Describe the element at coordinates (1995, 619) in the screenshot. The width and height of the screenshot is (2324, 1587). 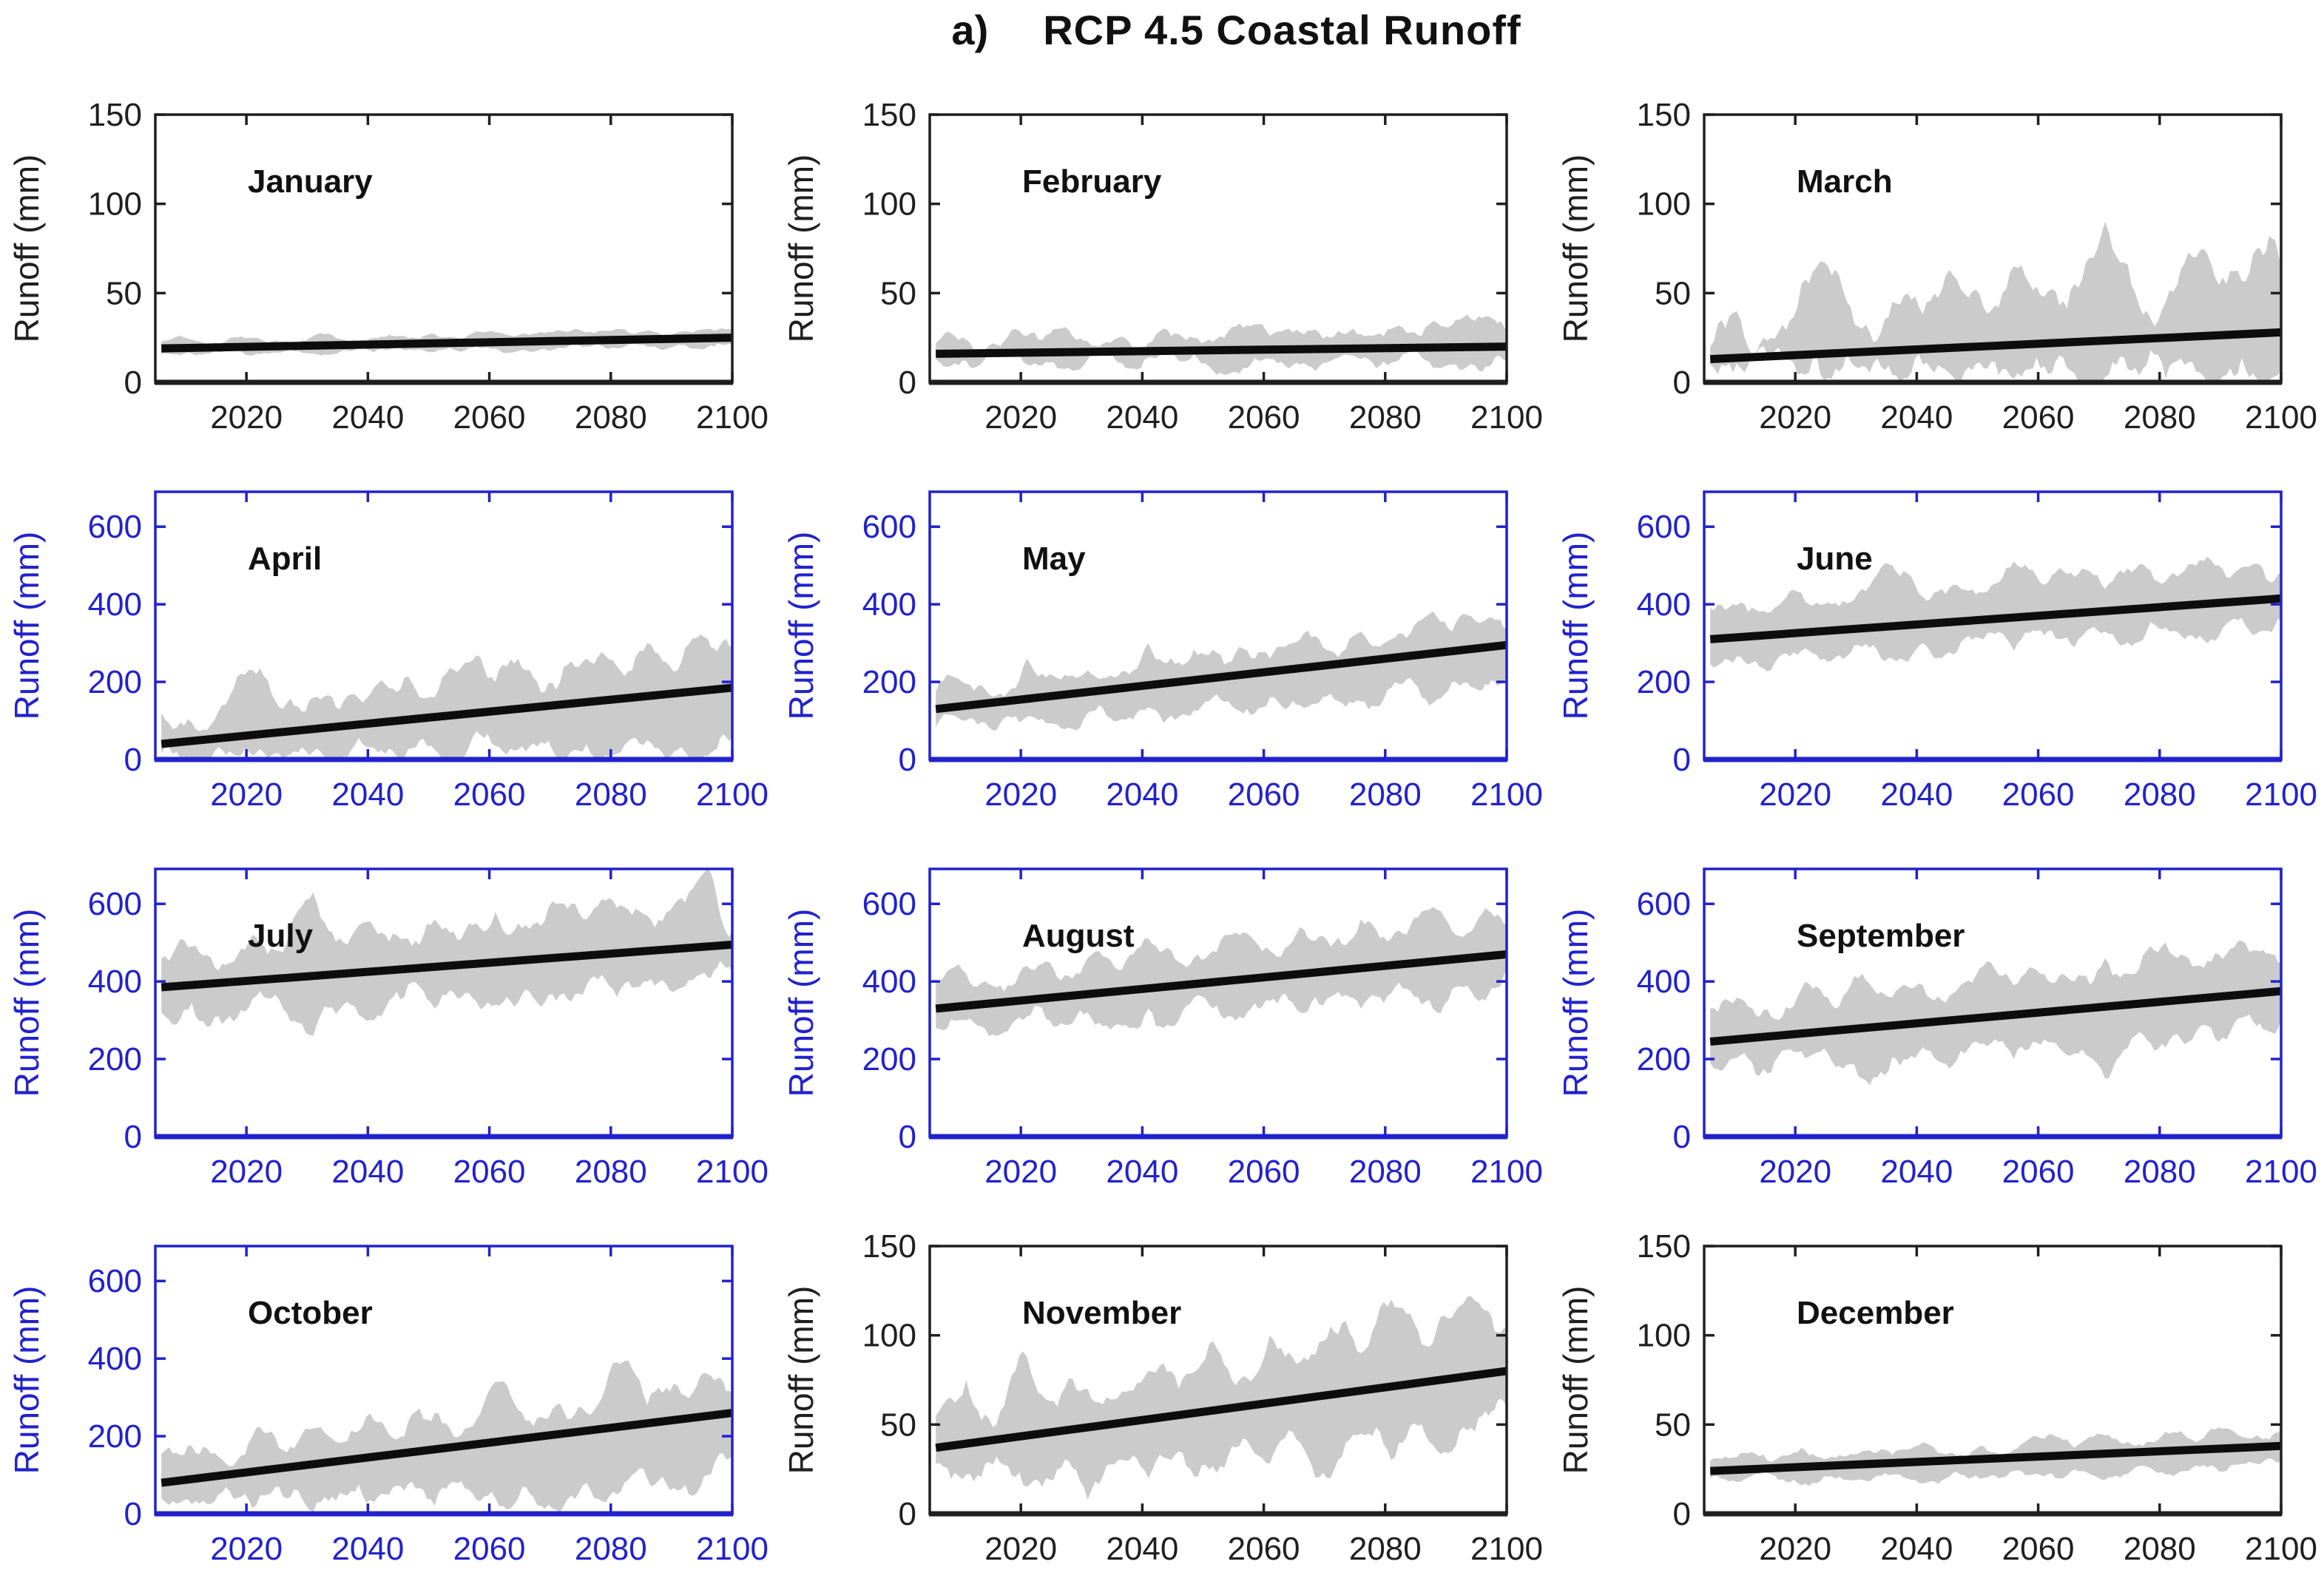
I see `trend-line-june` at that location.